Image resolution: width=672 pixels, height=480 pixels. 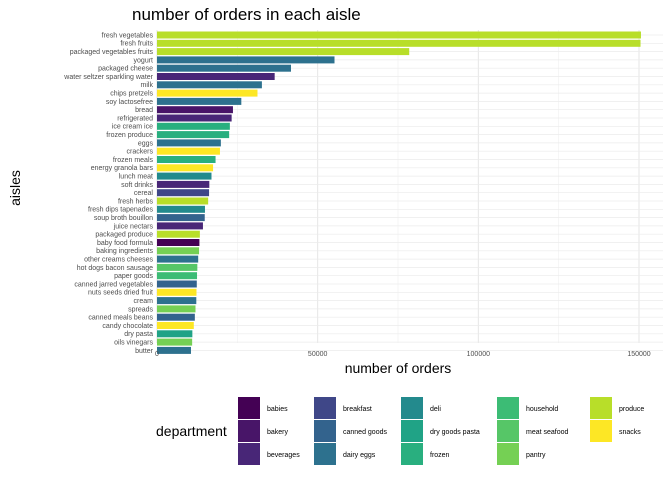 What do you see at coordinates (246, 14) in the screenshot?
I see `chart-title: number of orders in each aisle` at bounding box center [246, 14].